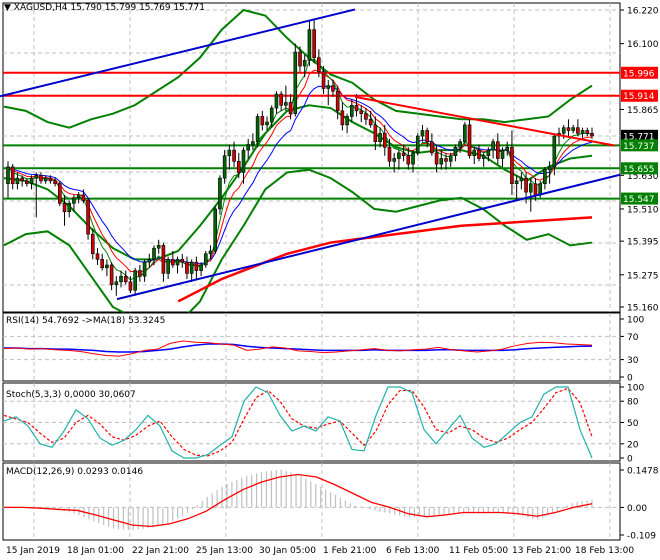  Describe the element at coordinates (485, 121) in the screenshot. I see `trend-line-descending-resistance` at that location.